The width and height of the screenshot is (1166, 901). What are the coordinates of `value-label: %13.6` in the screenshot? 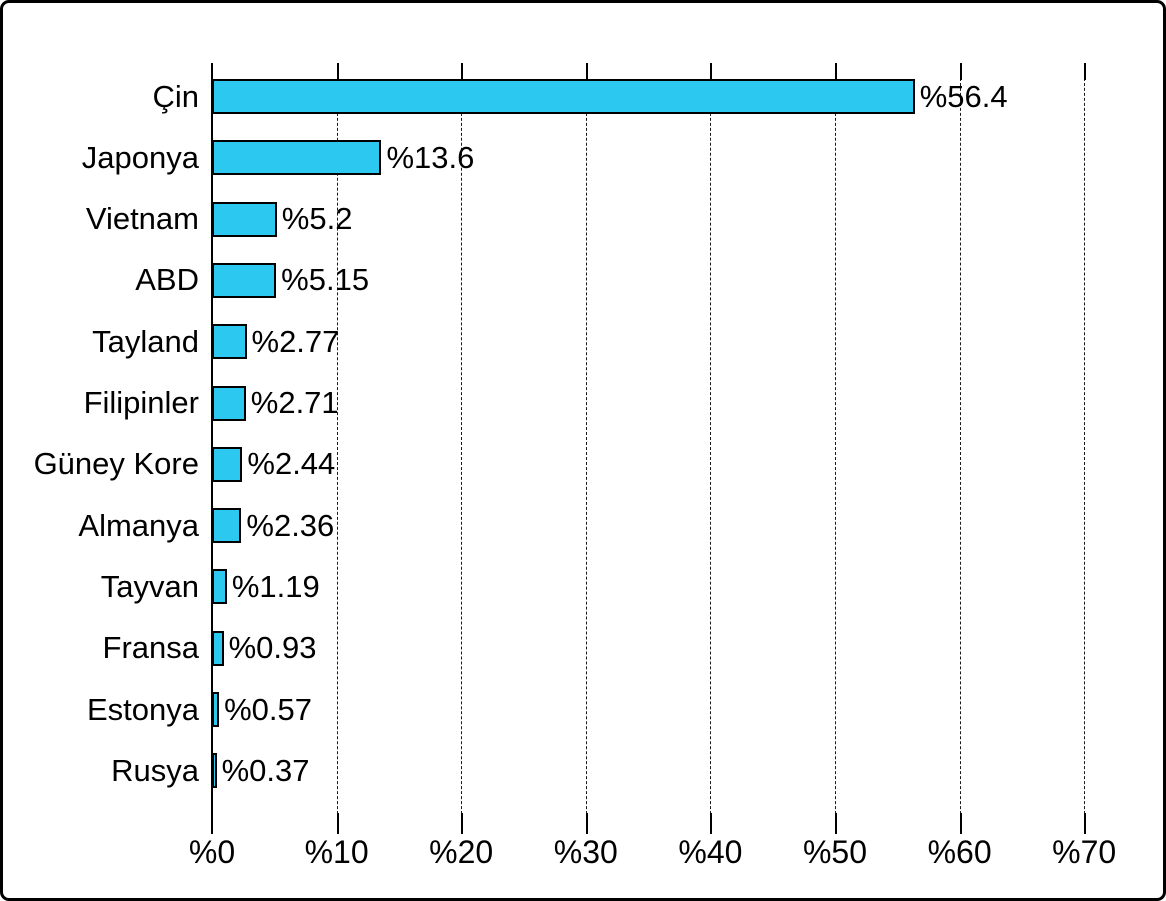 It's located at (430, 157).